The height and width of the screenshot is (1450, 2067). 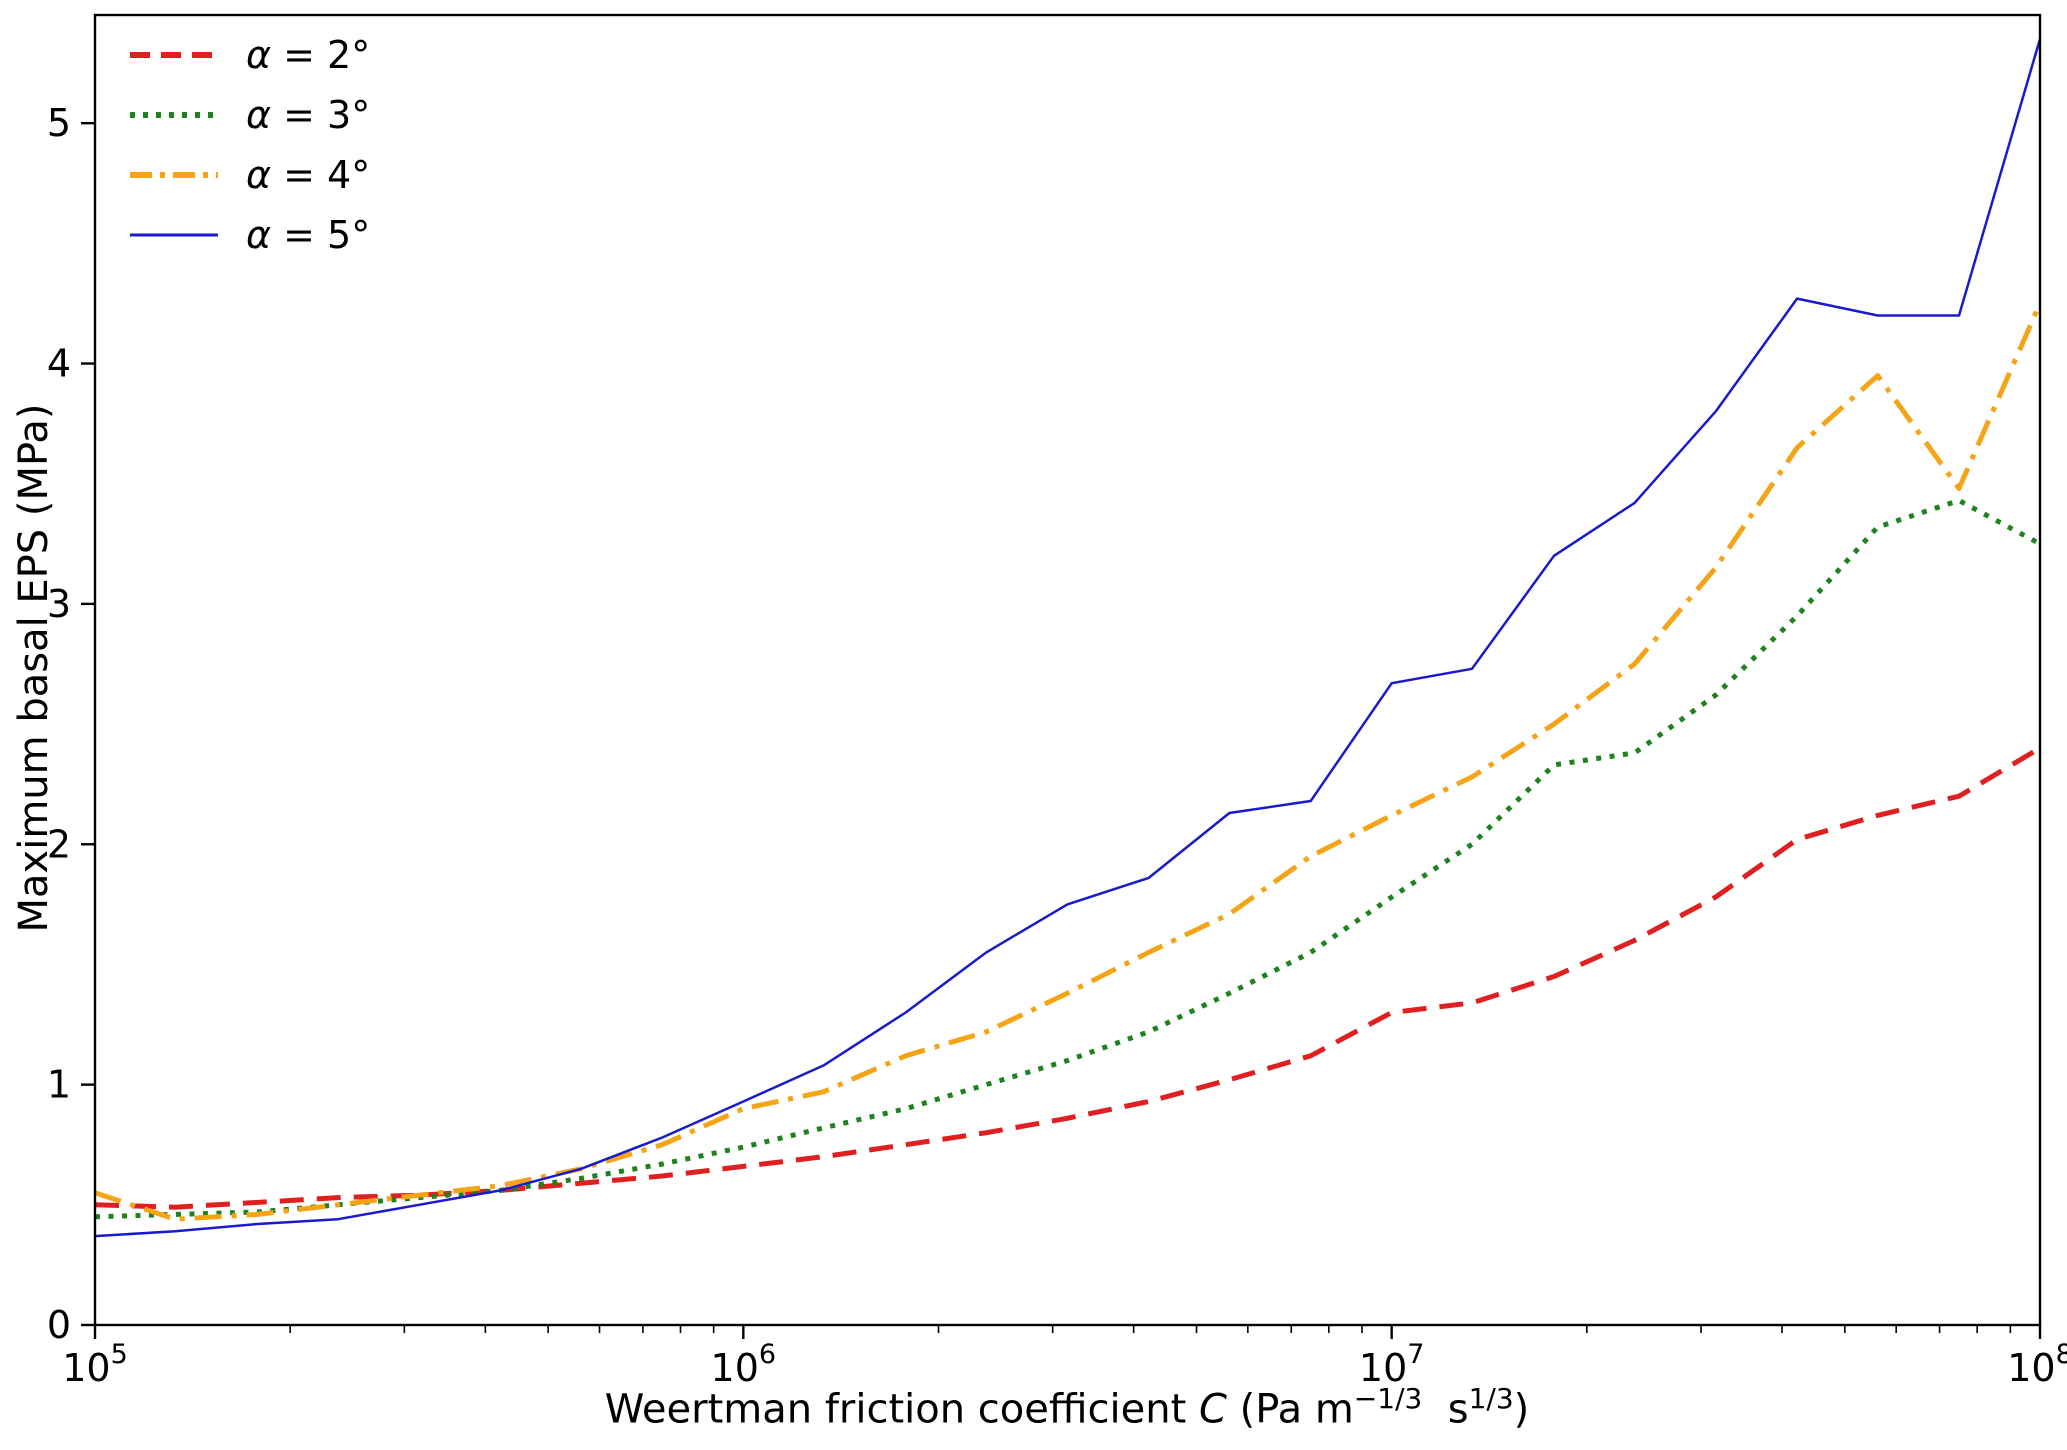 What do you see at coordinates (59, 364) in the screenshot?
I see `y-tick-label: 4` at bounding box center [59, 364].